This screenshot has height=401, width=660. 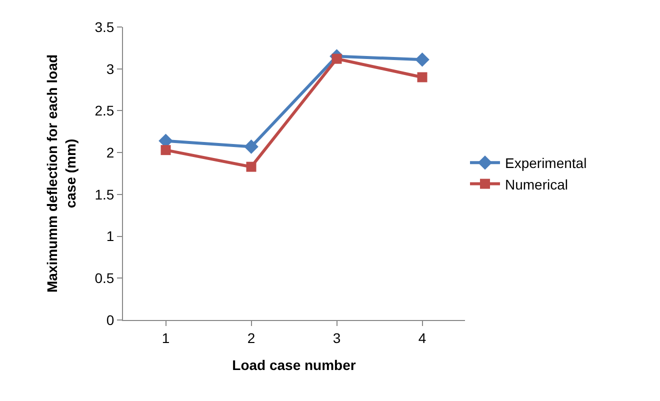 What do you see at coordinates (422, 338) in the screenshot?
I see `x-tick-label: 4` at bounding box center [422, 338].